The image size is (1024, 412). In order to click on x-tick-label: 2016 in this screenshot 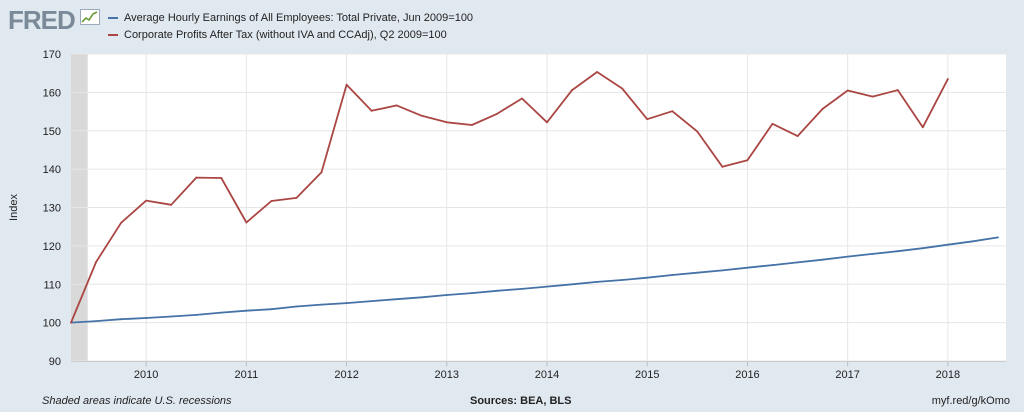, I will do `click(747, 375)`.